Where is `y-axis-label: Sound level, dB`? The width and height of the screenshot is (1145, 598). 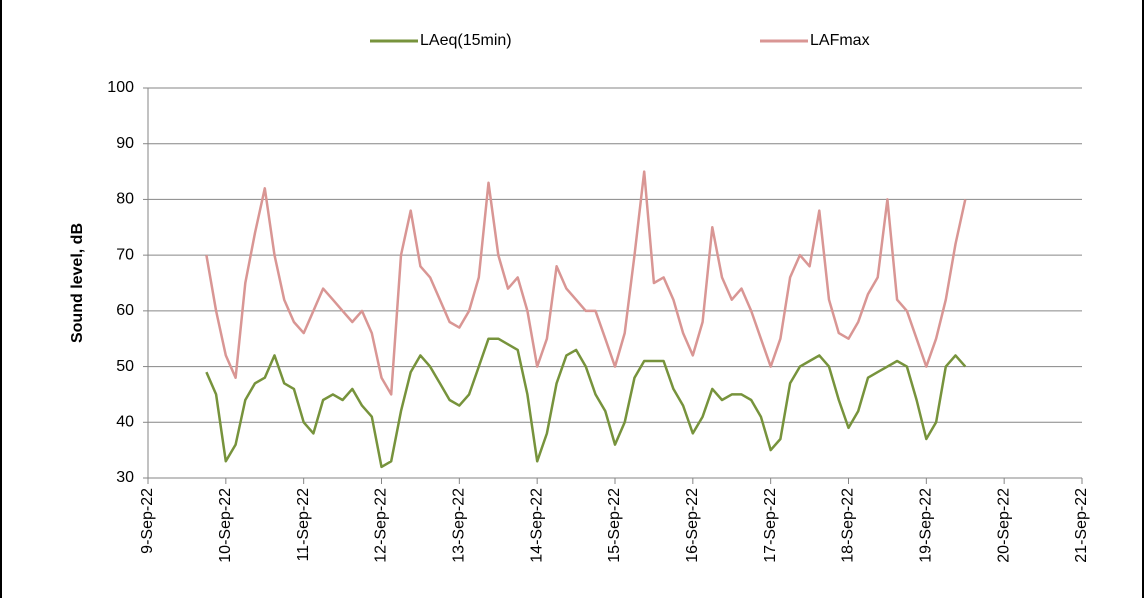 y-axis-label: Sound level, dB is located at coordinates (77, 283).